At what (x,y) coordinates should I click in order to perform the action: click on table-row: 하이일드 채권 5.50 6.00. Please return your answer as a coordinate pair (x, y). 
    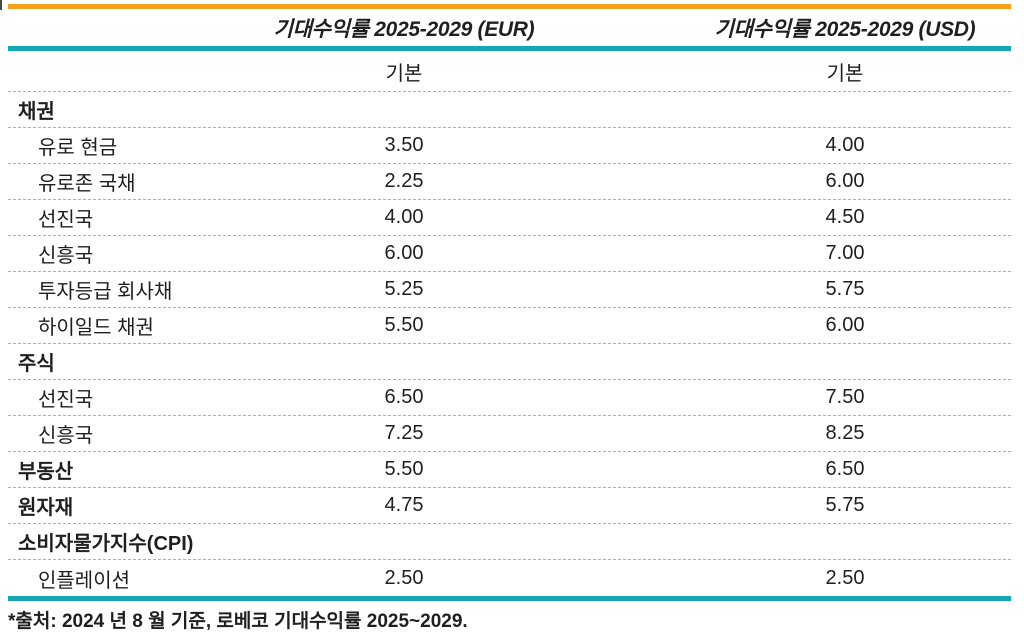
    Looking at the image, I should click on (509, 326).